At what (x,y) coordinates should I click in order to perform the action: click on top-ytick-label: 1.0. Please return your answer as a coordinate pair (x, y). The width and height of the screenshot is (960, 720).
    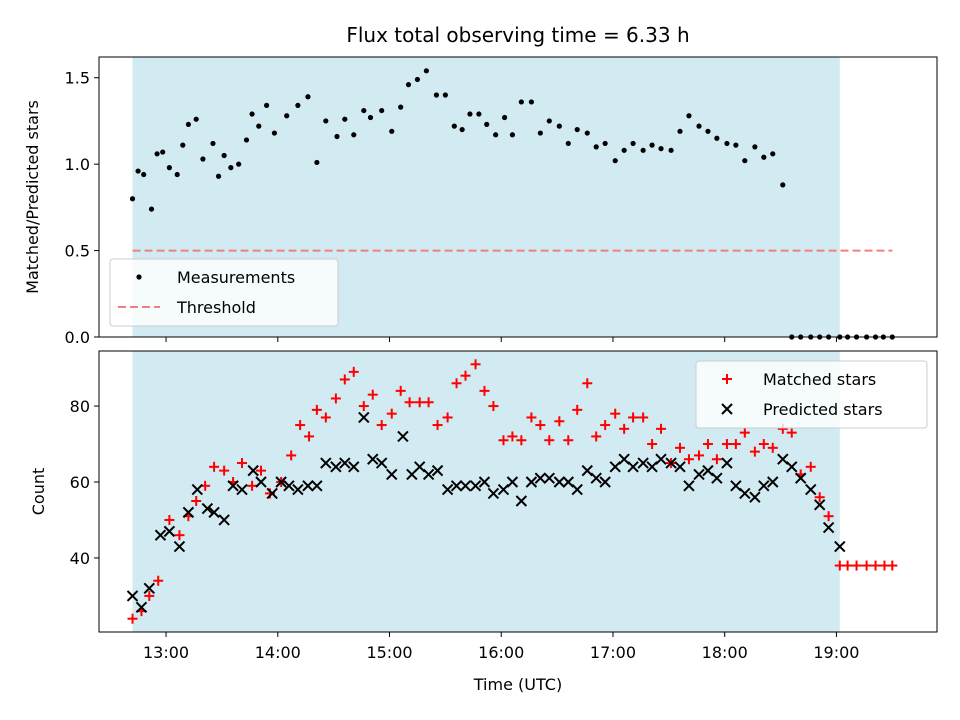
    Looking at the image, I should click on (77, 164).